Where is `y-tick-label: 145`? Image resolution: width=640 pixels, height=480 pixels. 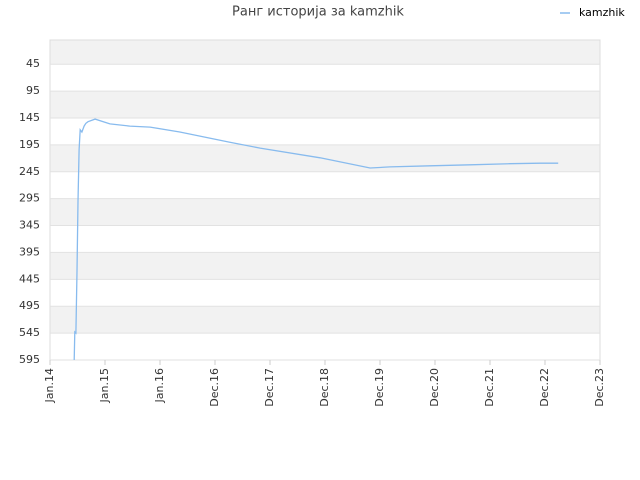
y-tick-label: 145 is located at coordinates (29, 117).